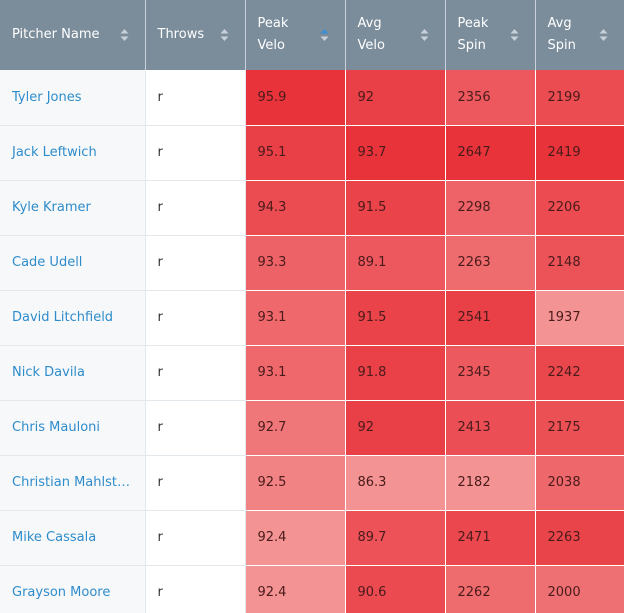 The height and width of the screenshot is (613, 624). Describe the element at coordinates (579, 208) in the screenshot. I see `stat-cell: 2206` at that location.